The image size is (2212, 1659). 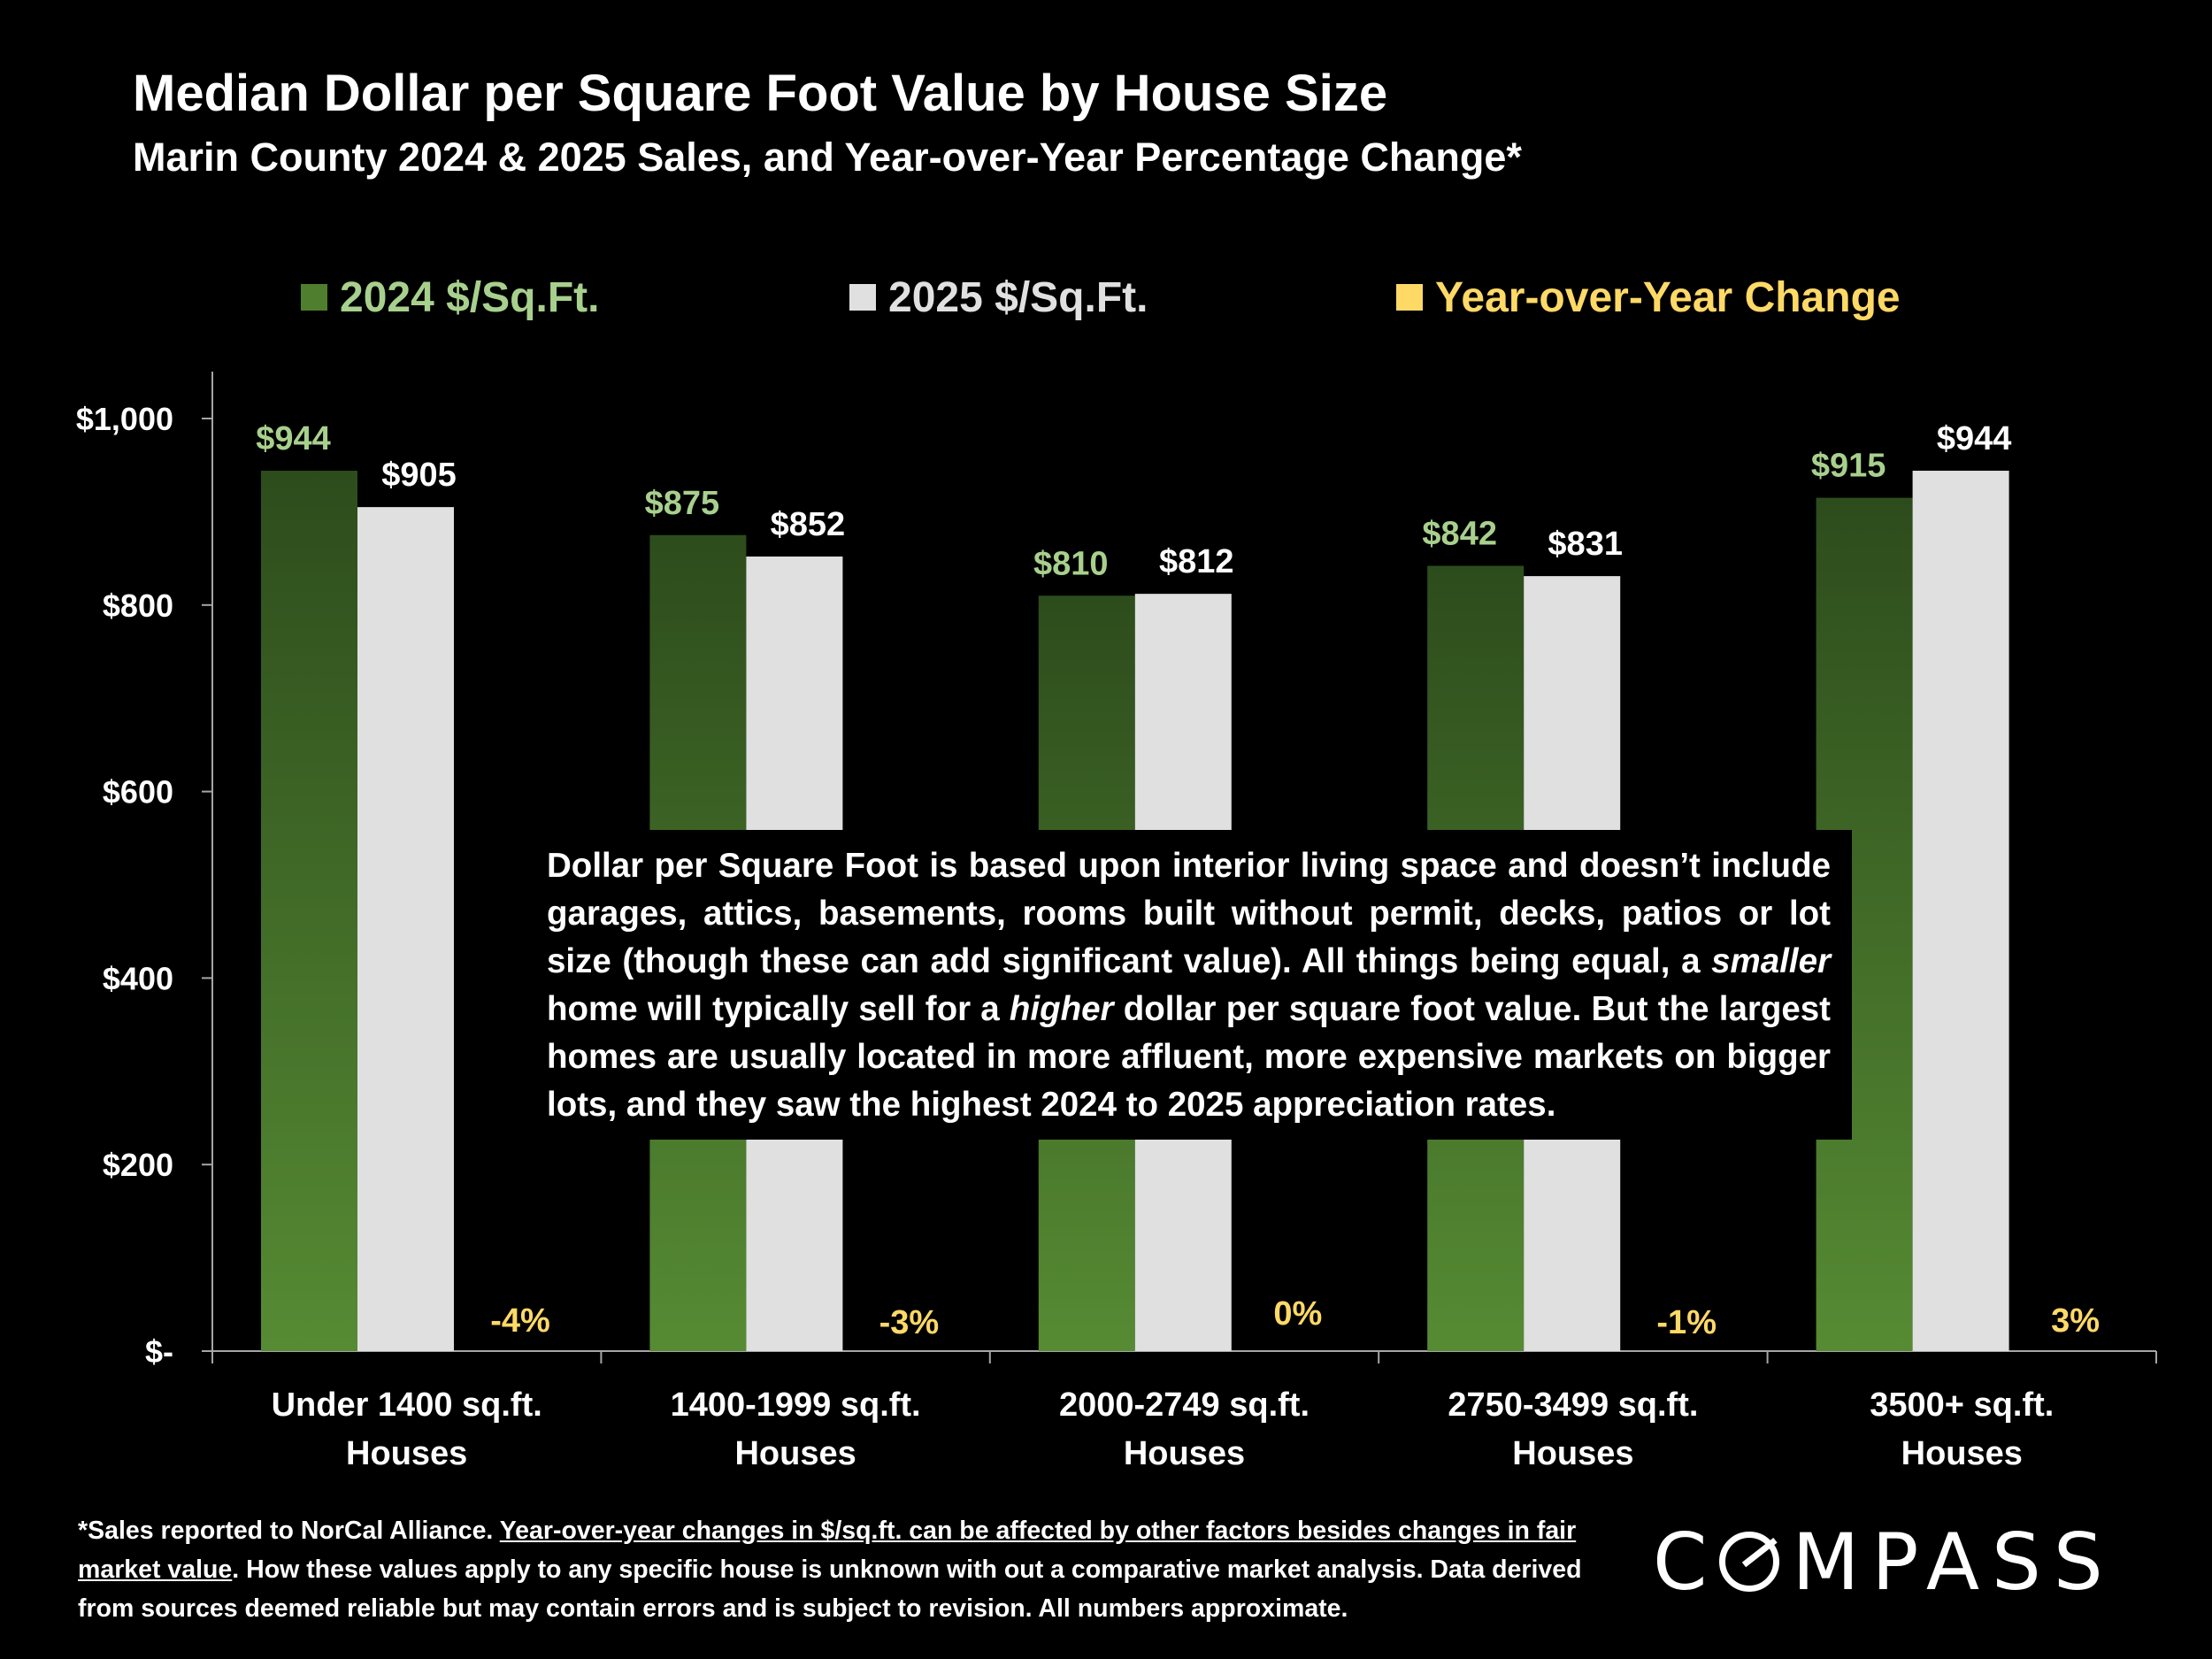 What do you see at coordinates (138, 792) in the screenshot?
I see `y-tick-label-3: $600` at bounding box center [138, 792].